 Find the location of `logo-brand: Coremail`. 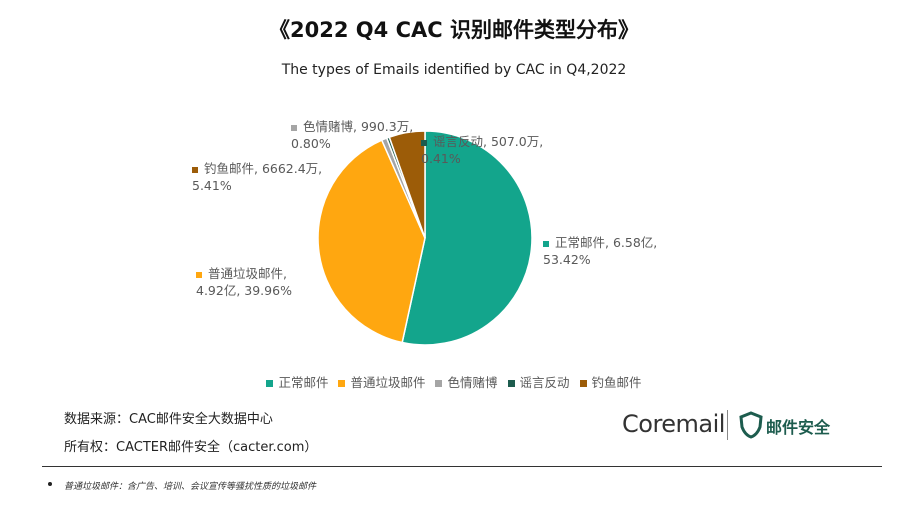

logo-brand: Coremail is located at coordinates (673, 424).